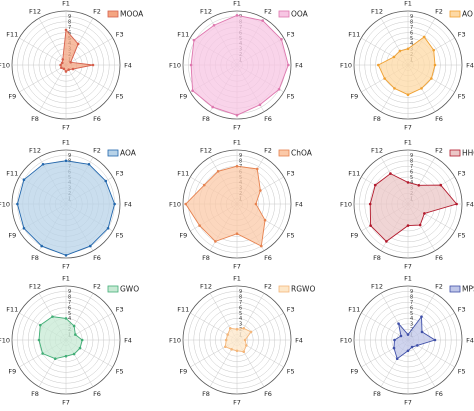 This screenshot has height=411, width=474. I want to click on ring-label: 4, so click(69, 319).